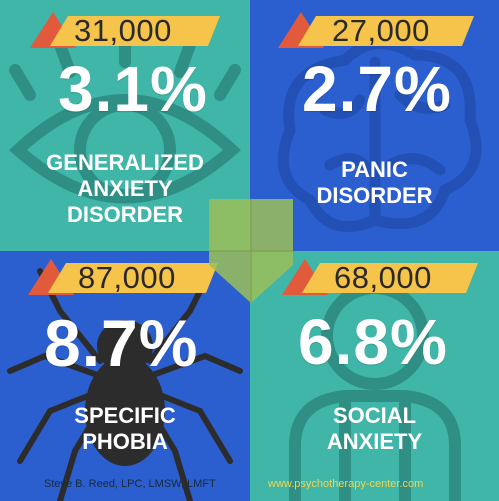  I want to click on disorder-label: GENERALIZED ANXIETY DISORDER, so click(125, 189).